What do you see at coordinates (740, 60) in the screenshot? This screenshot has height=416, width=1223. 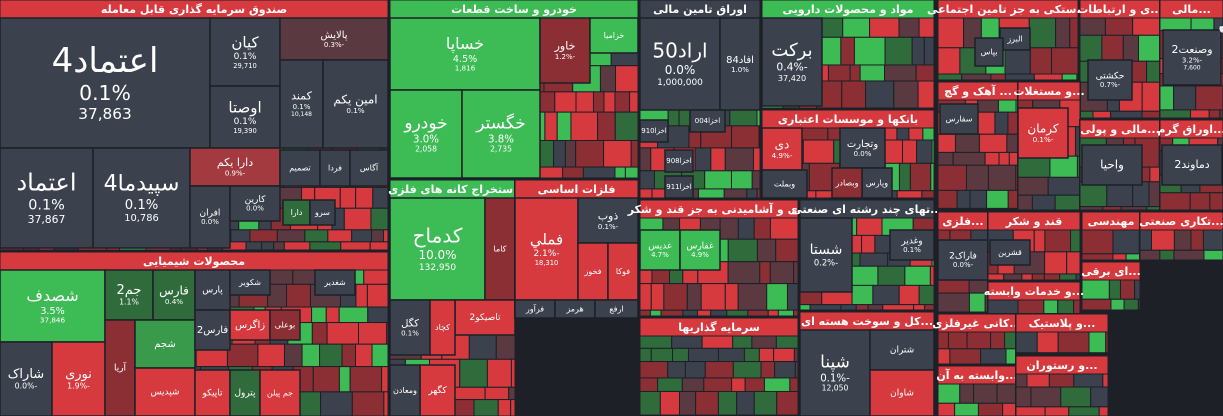 I see `stock-name: افاد84` at bounding box center [740, 60].